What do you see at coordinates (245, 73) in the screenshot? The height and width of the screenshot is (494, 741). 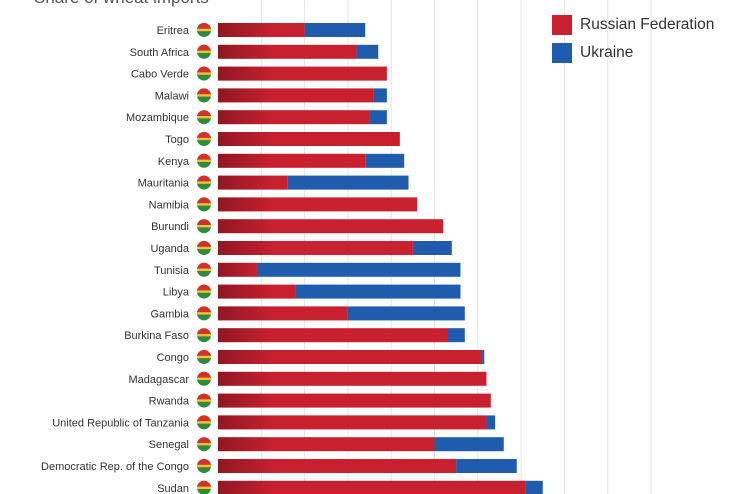 I see `bar-russia-shade-cabo-verde` at bounding box center [245, 73].